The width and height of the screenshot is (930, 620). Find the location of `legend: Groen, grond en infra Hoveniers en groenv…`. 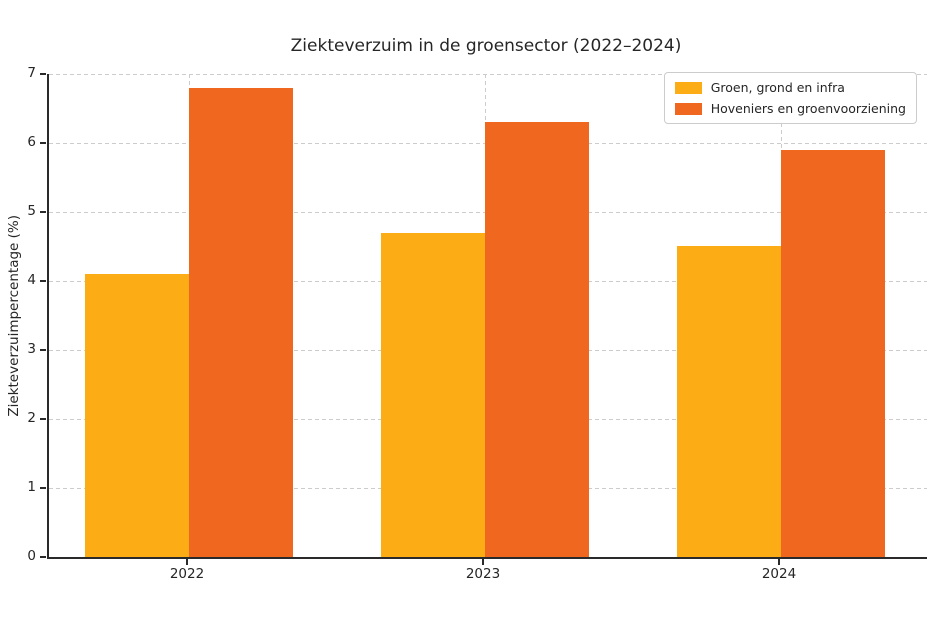

legend: Groen, grond en infra Hoveniers en groenv… is located at coordinates (790, 98).